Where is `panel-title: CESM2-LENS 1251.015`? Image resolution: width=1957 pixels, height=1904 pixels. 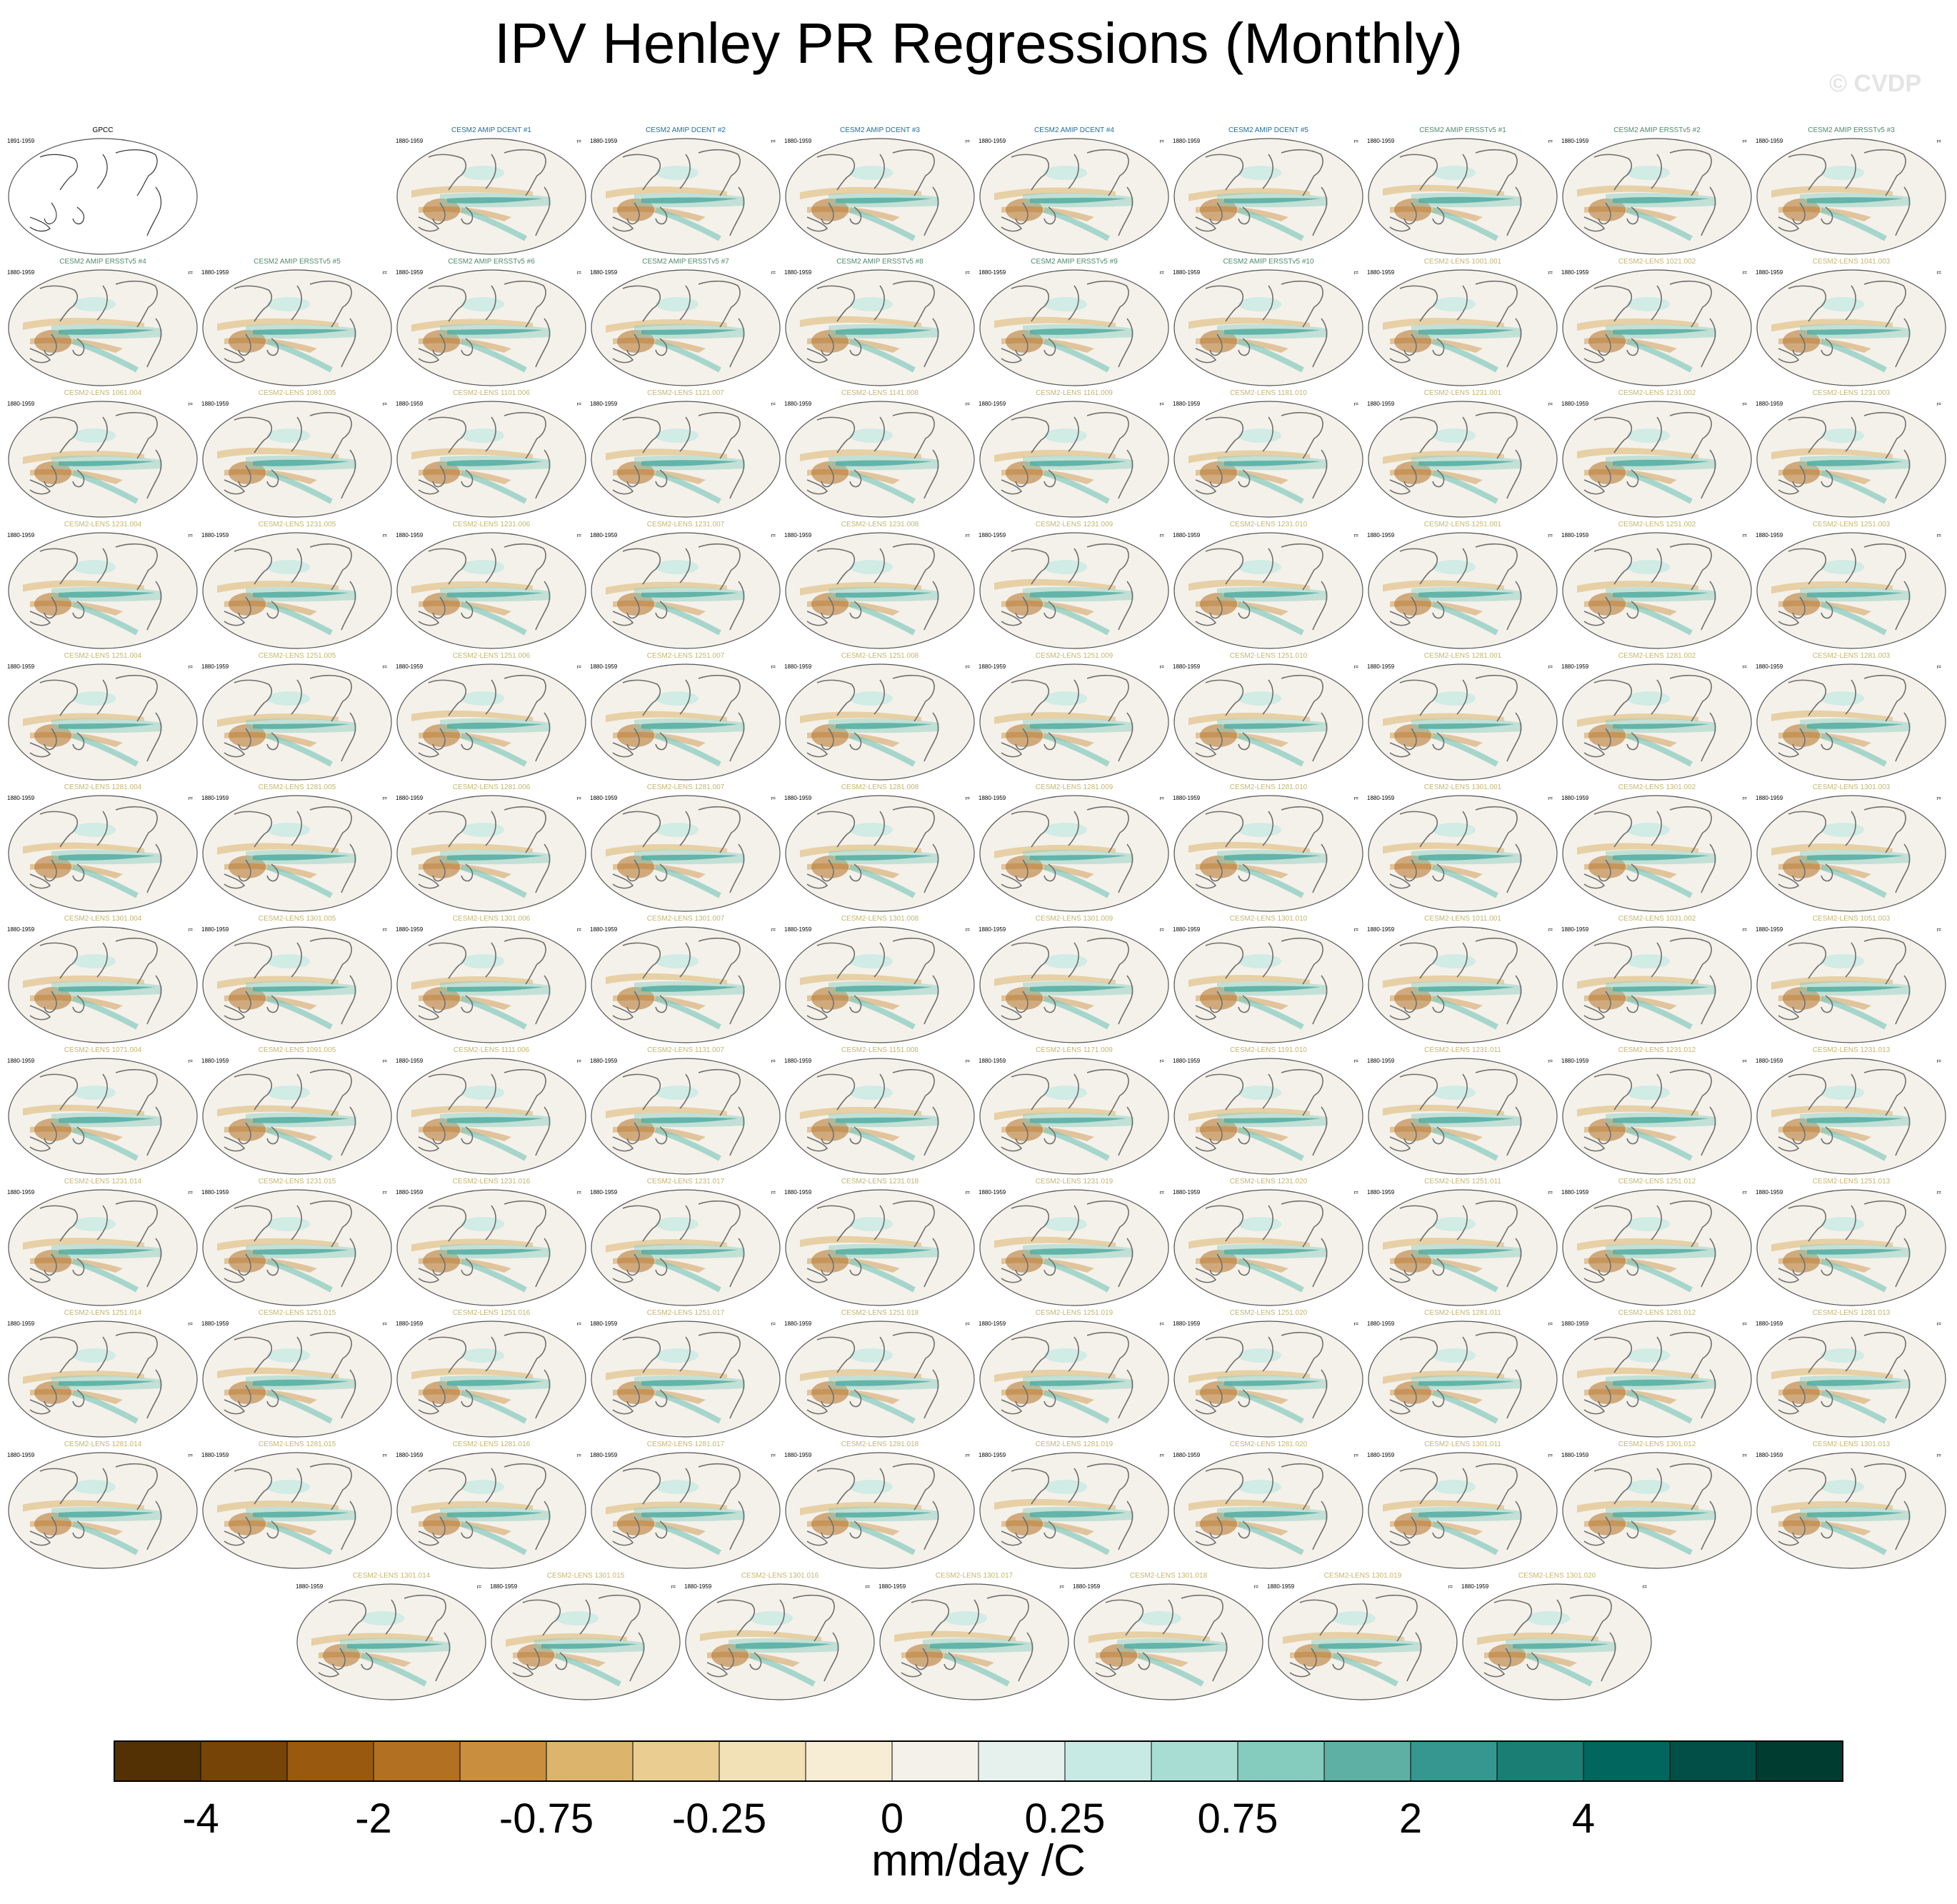 panel-title: CESM2-LENS 1251.015 is located at coordinates (297, 1313).